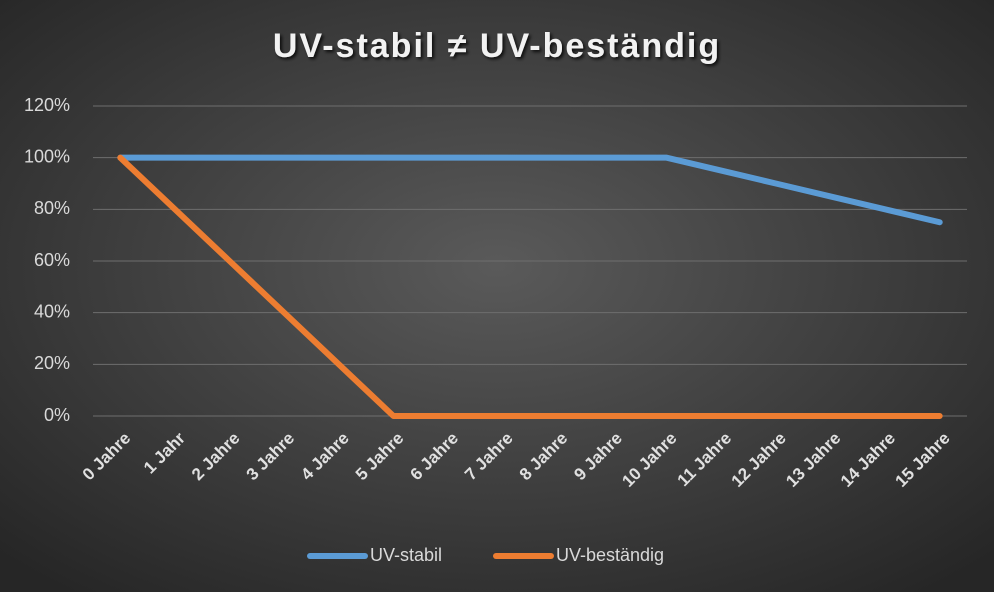 The width and height of the screenshot is (994, 592). I want to click on chart-title: UV-stabil ≠ UV-beständig, so click(497, 46).